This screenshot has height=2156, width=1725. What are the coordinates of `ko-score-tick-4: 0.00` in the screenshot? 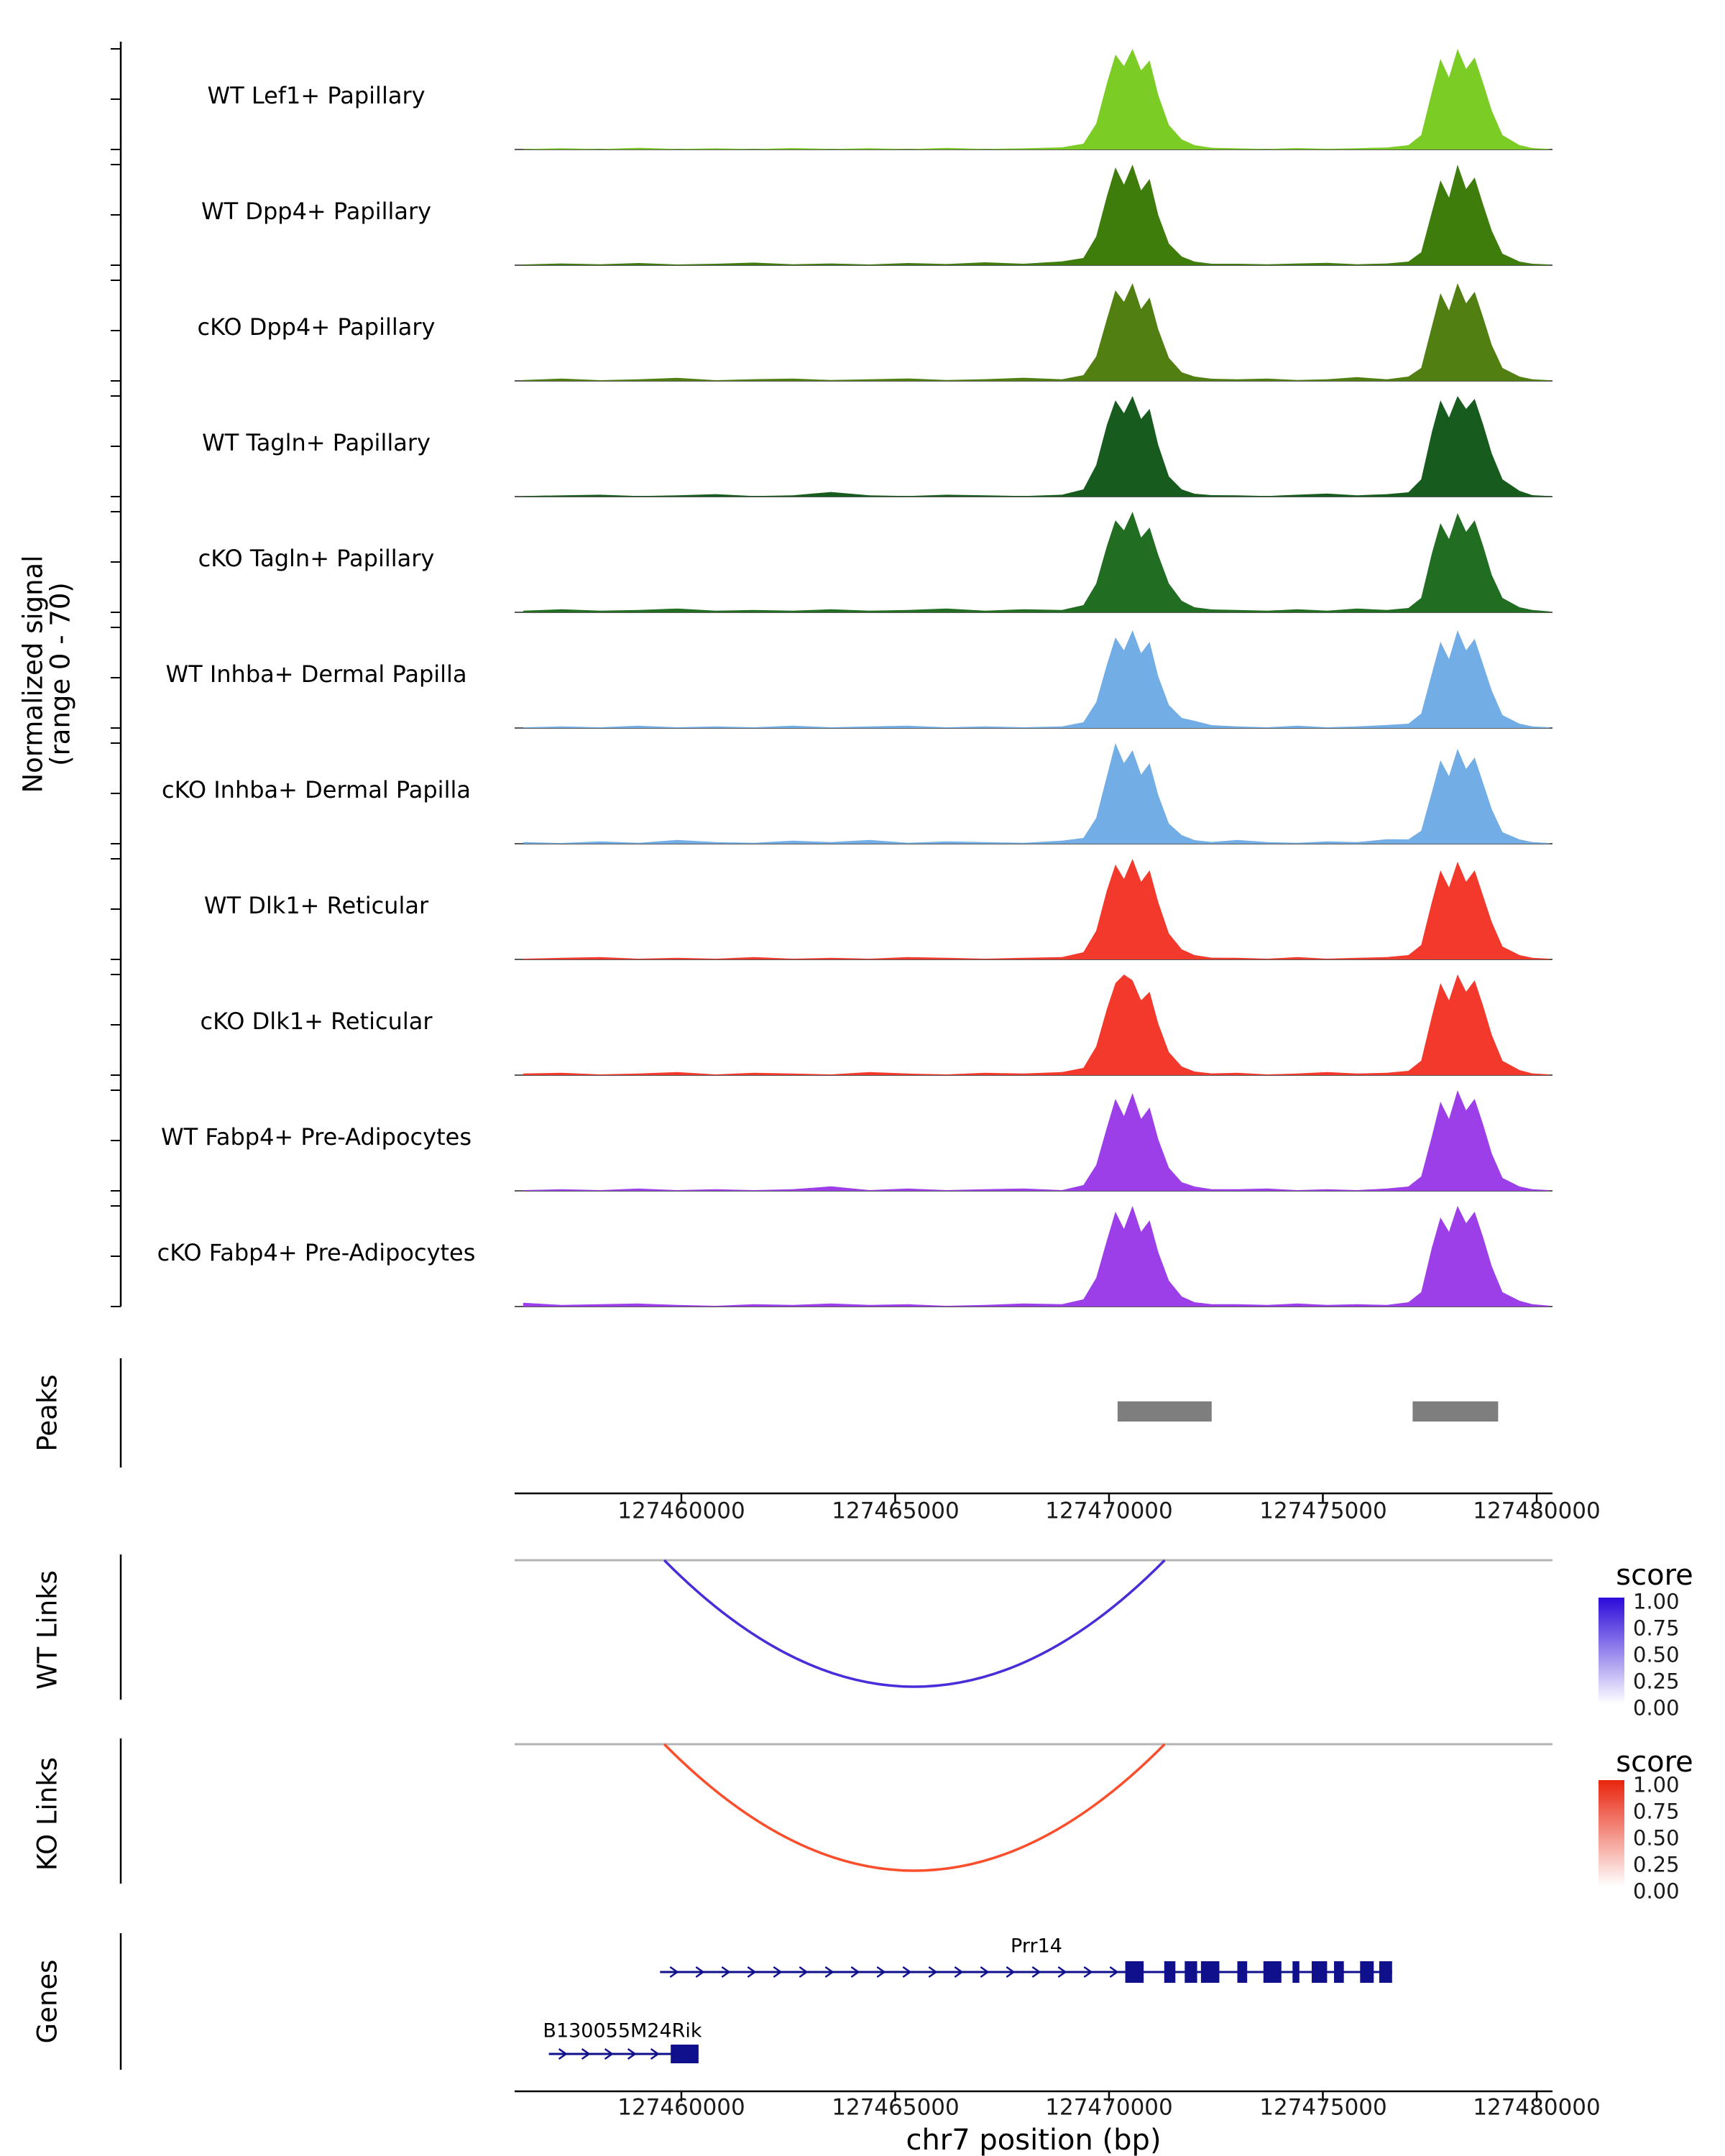 It's located at (1656, 1891).